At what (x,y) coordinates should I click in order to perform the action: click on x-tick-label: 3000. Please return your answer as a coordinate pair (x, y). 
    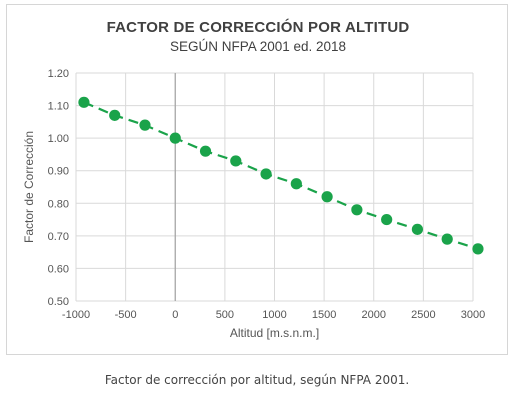
    Looking at the image, I should click on (473, 315).